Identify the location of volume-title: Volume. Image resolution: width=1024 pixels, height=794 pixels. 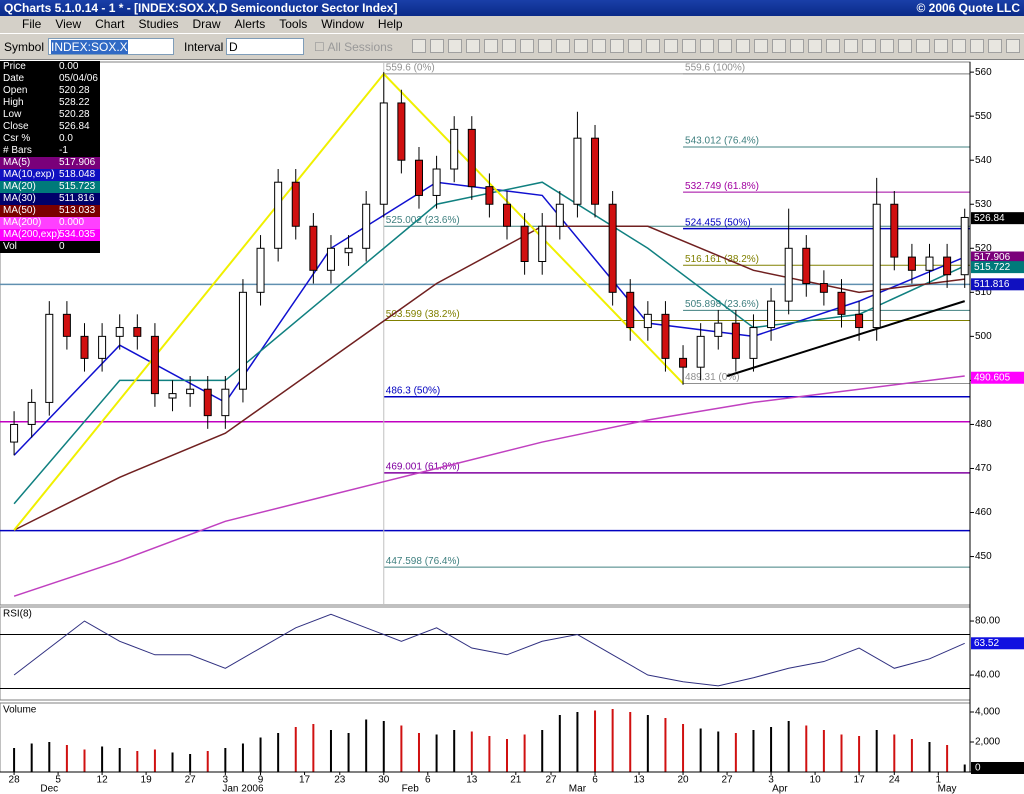
(20, 710).